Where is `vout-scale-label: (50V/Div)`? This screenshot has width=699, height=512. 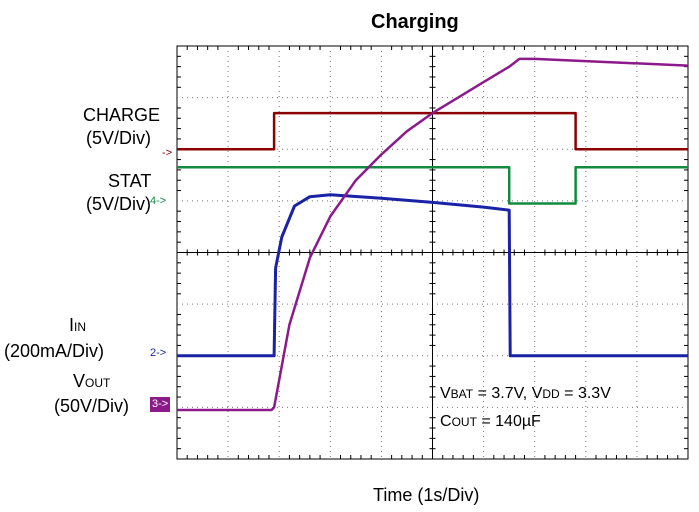 vout-scale-label: (50V/Div) is located at coordinates (92, 406).